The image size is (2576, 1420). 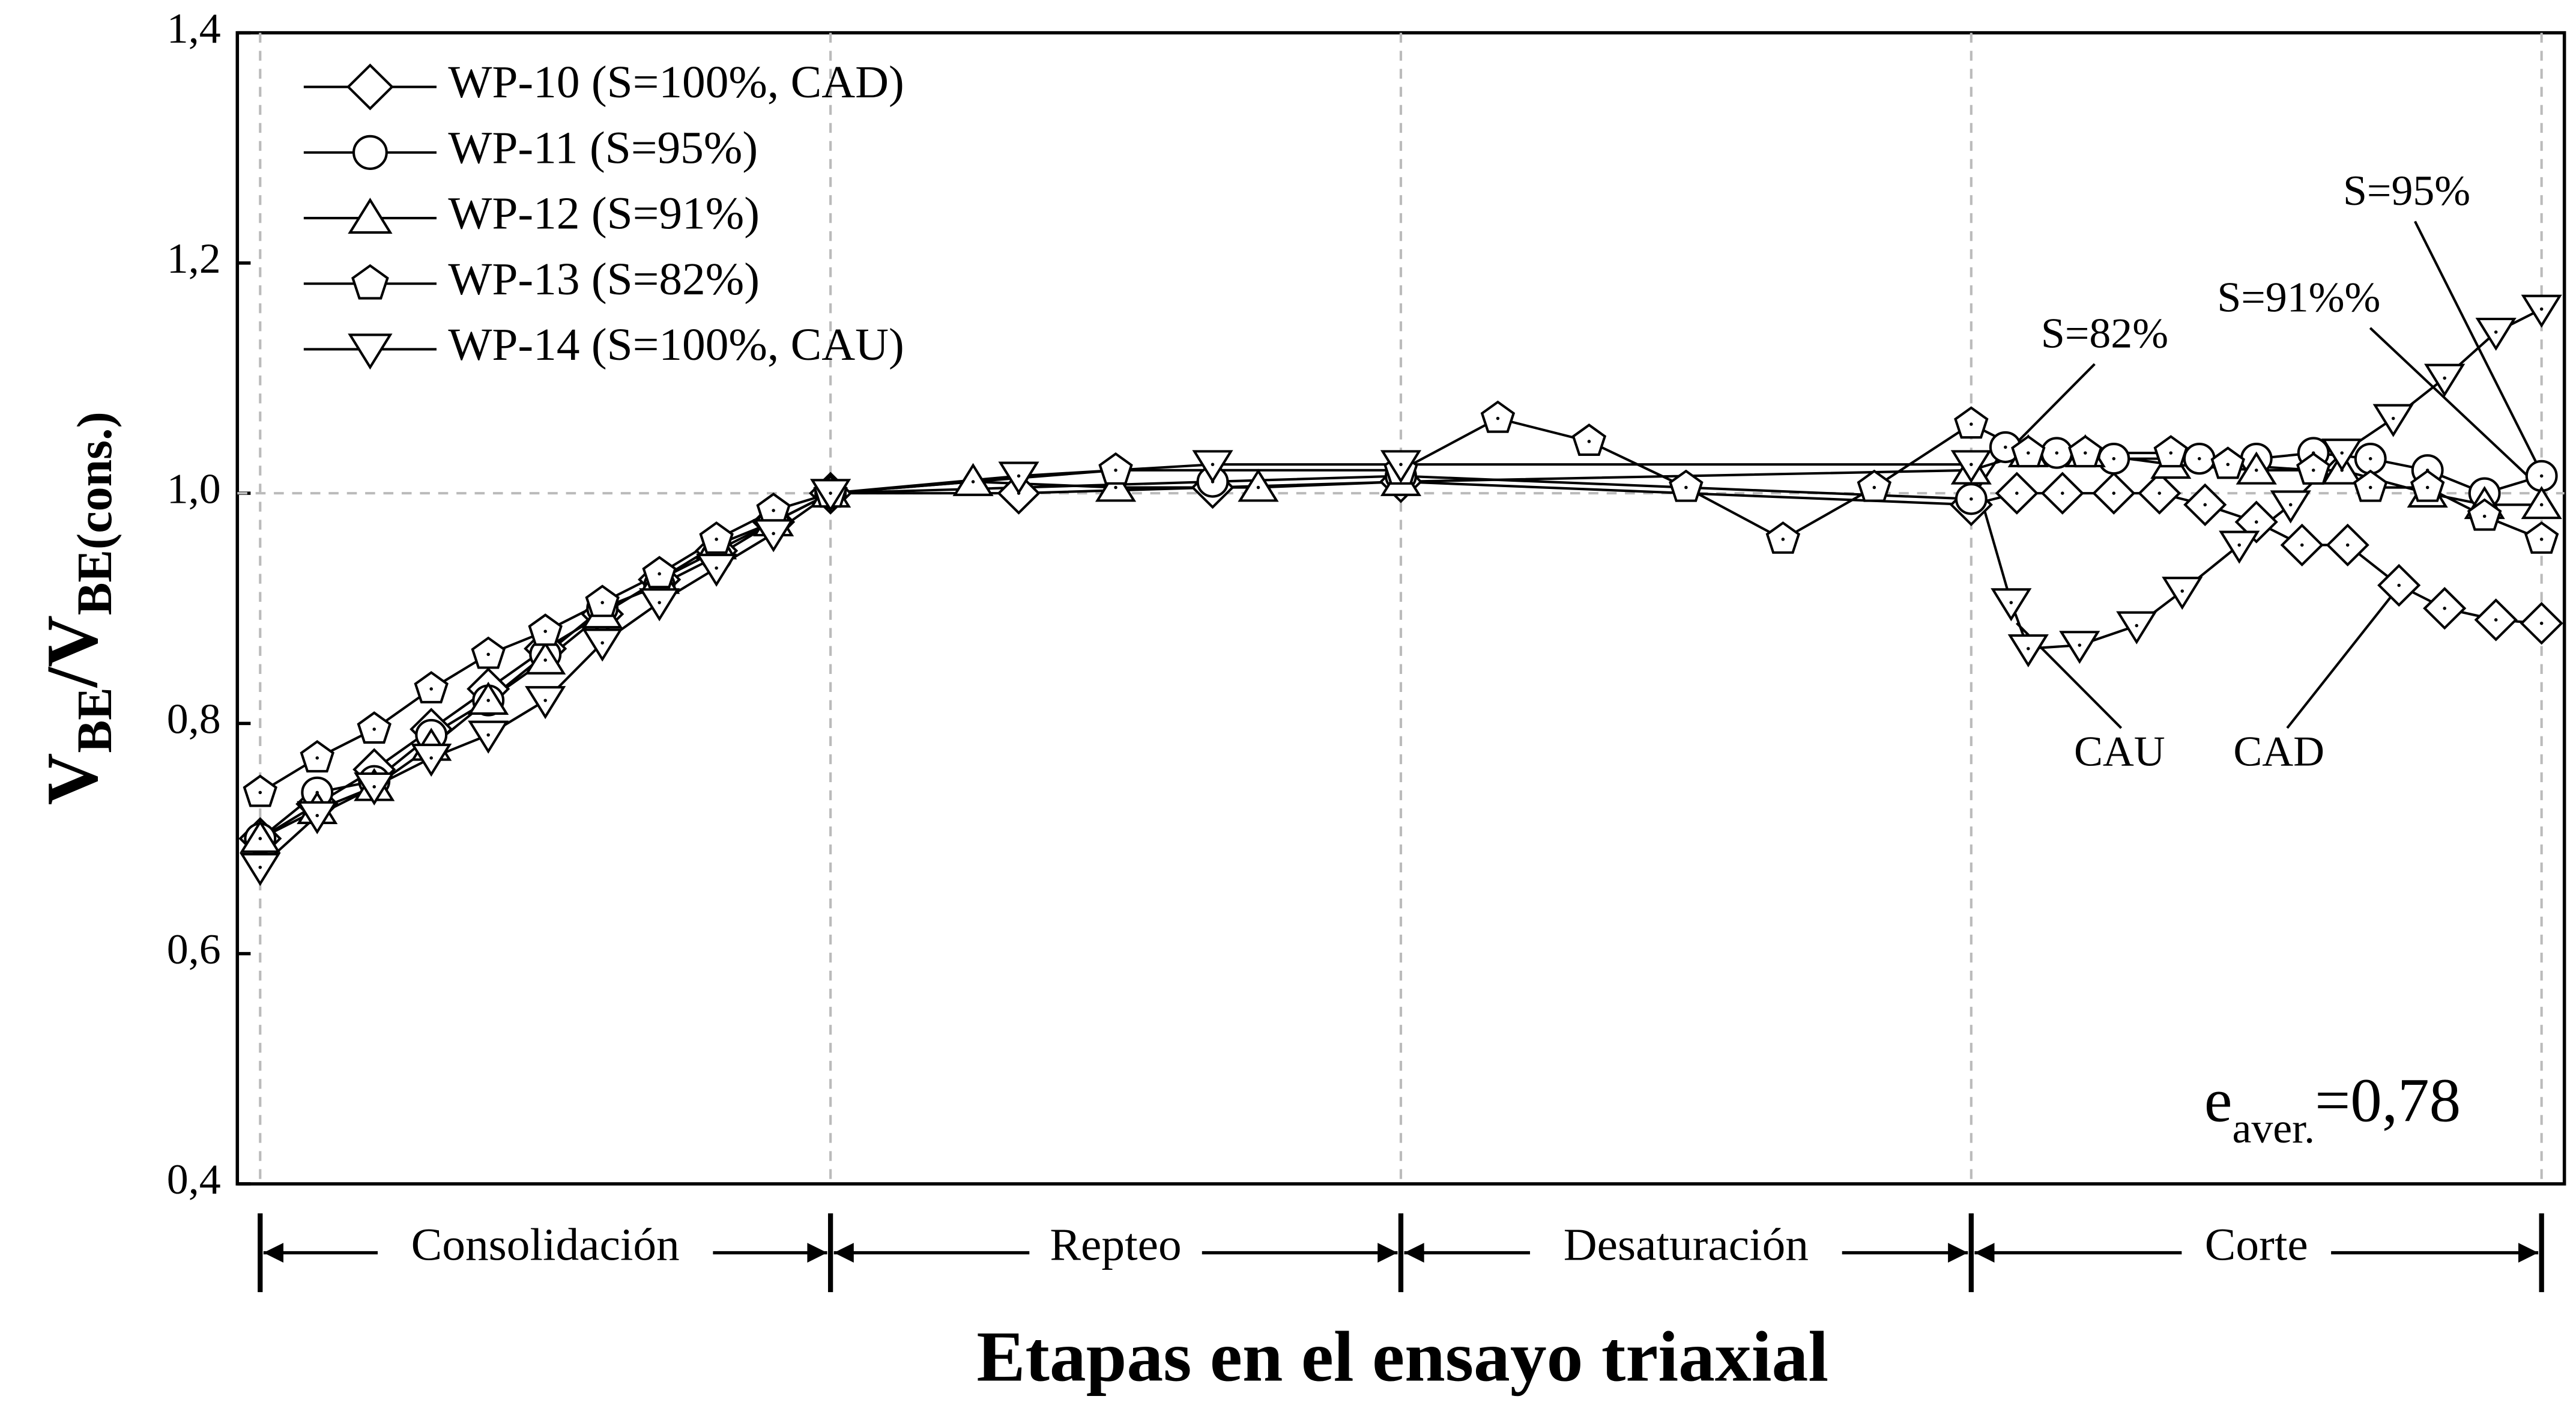 I want to click on annotation: S=95%, so click(x=2406, y=191).